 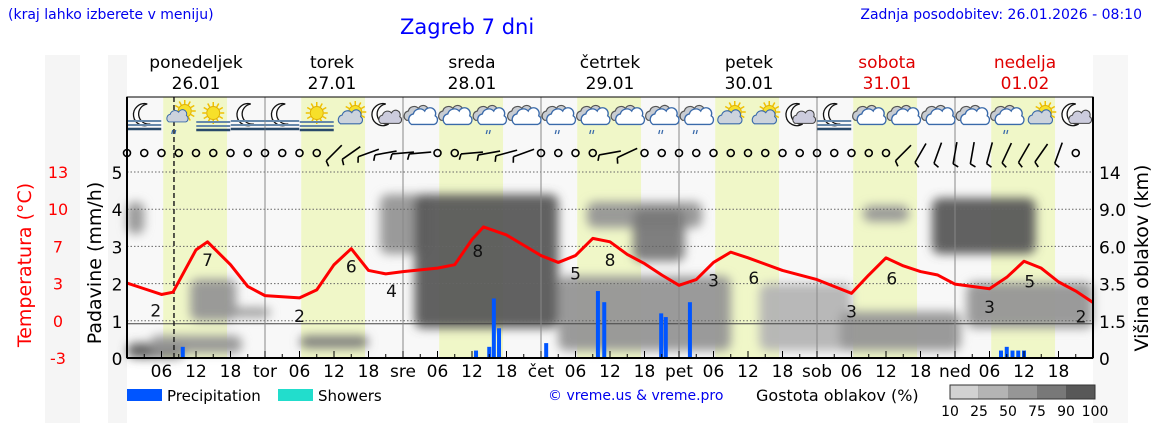 I want to click on temperature-label: 2, so click(x=1081, y=318).